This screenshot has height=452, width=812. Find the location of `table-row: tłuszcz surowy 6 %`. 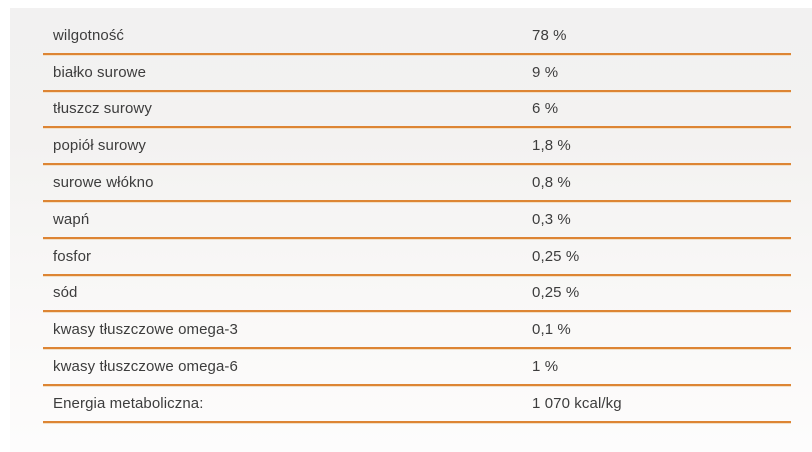

table-row: tłuszcz surowy 6 % is located at coordinates (417, 110).